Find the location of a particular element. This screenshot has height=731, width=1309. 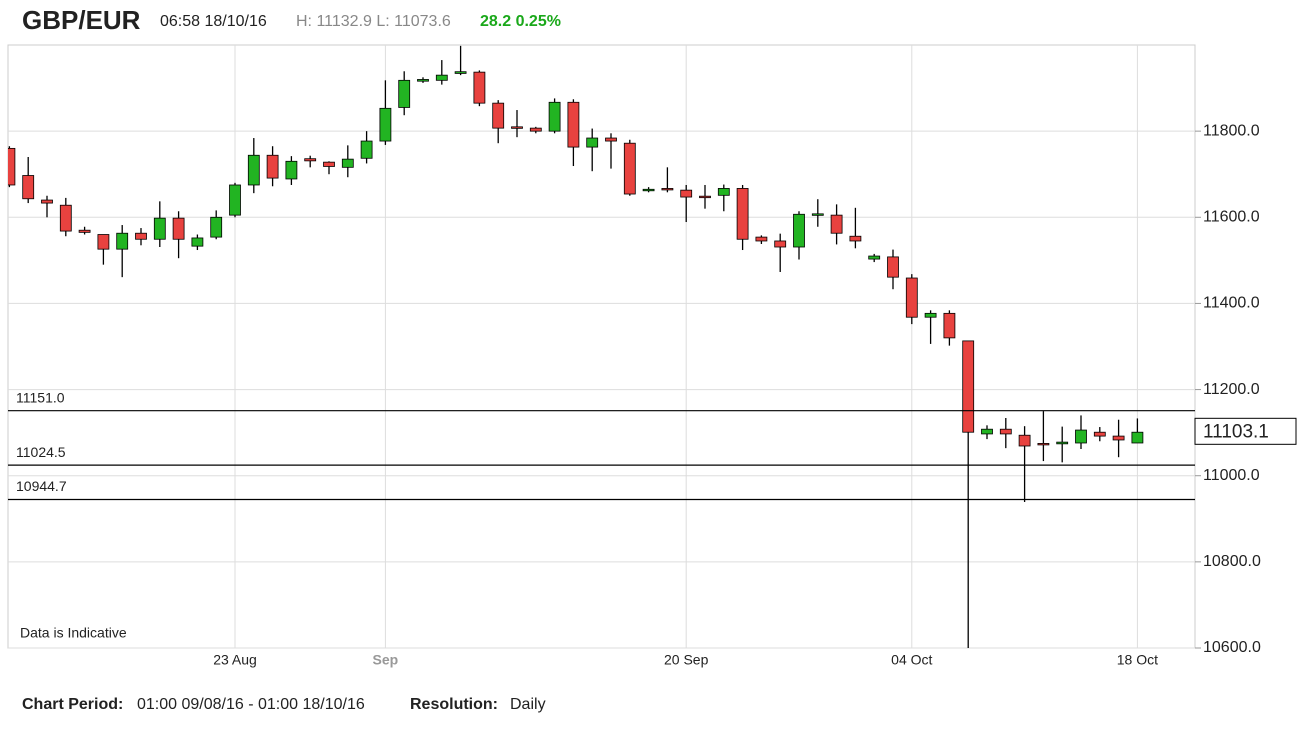

y-tick-label: 11600.0 is located at coordinates (1231, 217).